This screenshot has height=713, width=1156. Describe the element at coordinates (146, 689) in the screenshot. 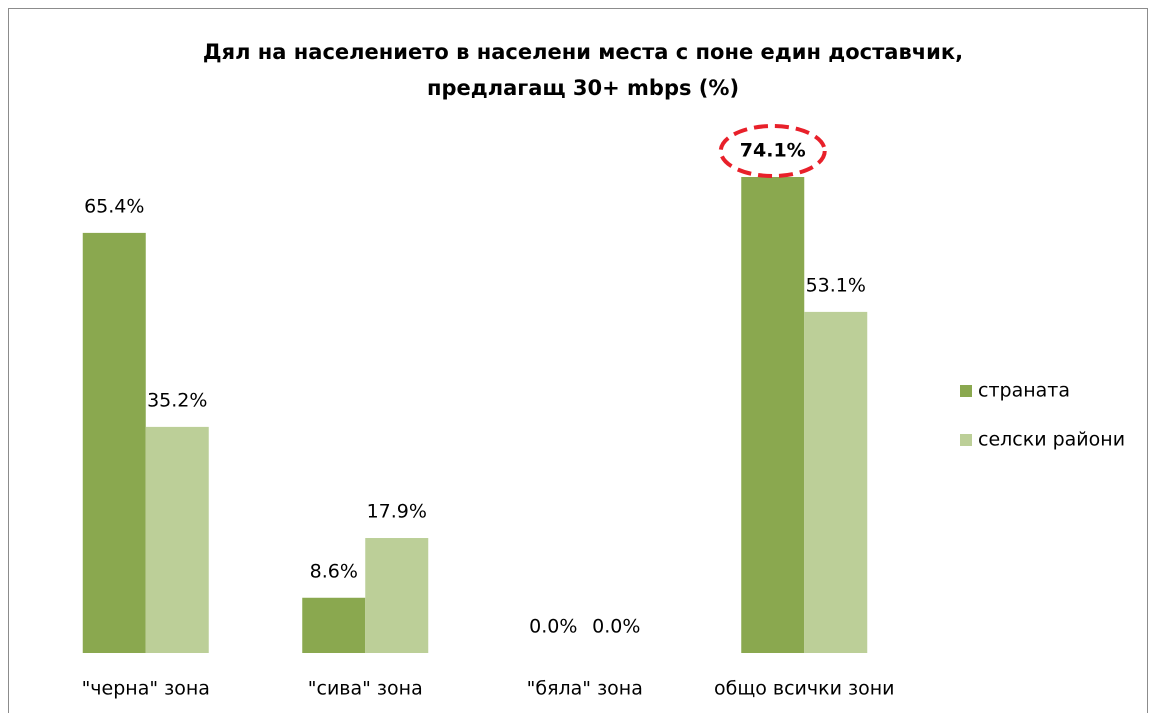

I see `x-tick-label: "черна" зона` at that location.